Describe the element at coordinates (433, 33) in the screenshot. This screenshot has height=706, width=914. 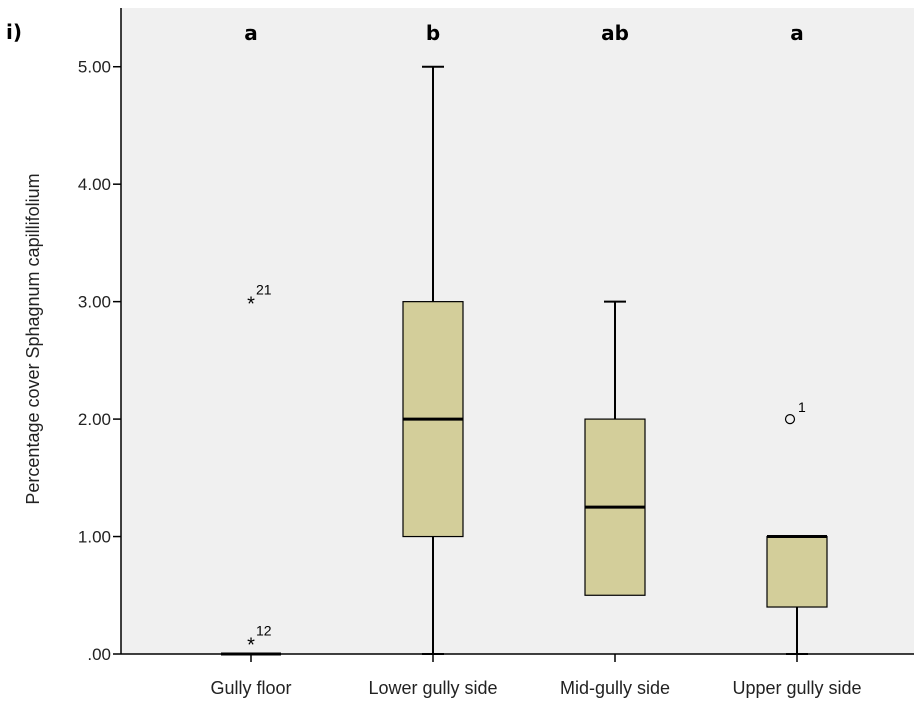
I see `group-letter: b` at that location.